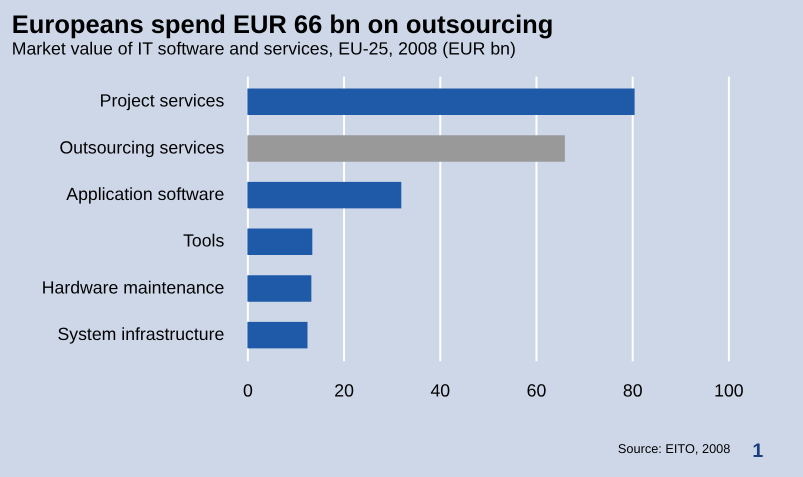  Describe the element at coordinates (140, 334) in the screenshot. I see `y-tick-label: System infrastructure` at that location.